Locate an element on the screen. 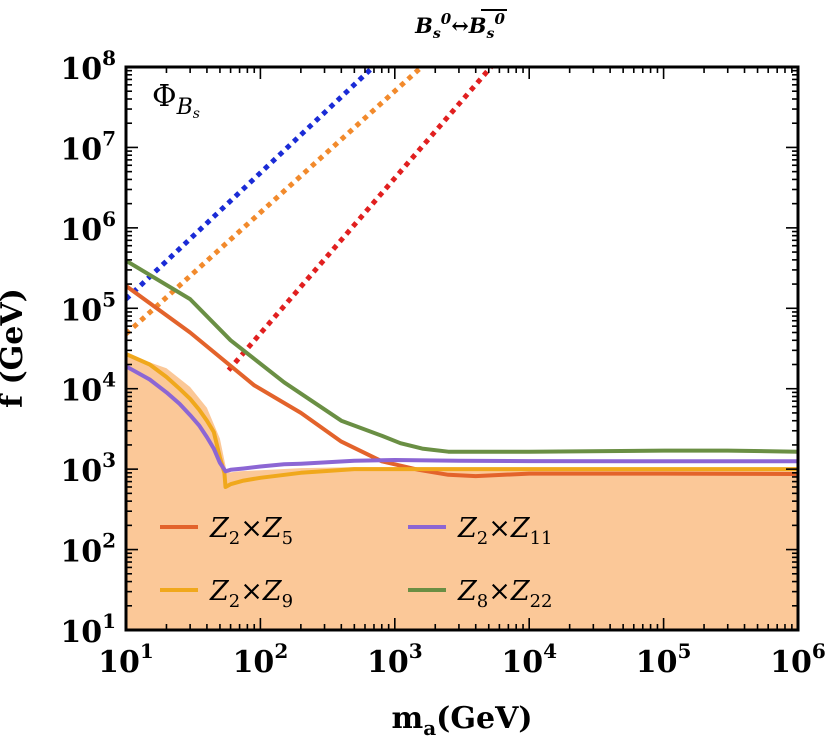  y-tick-label: 103 is located at coordinates (88, 468).